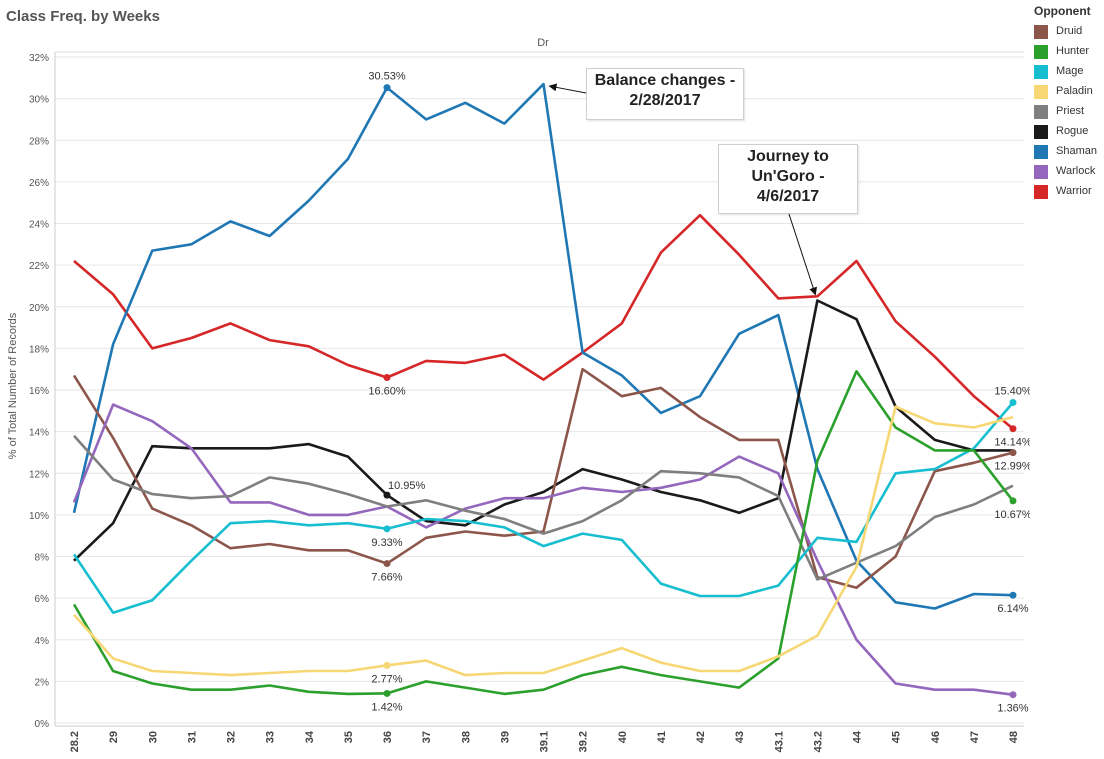  What do you see at coordinates (387, 77) in the screenshot?
I see `data-label: 30.53%` at bounding box center [387, 77].